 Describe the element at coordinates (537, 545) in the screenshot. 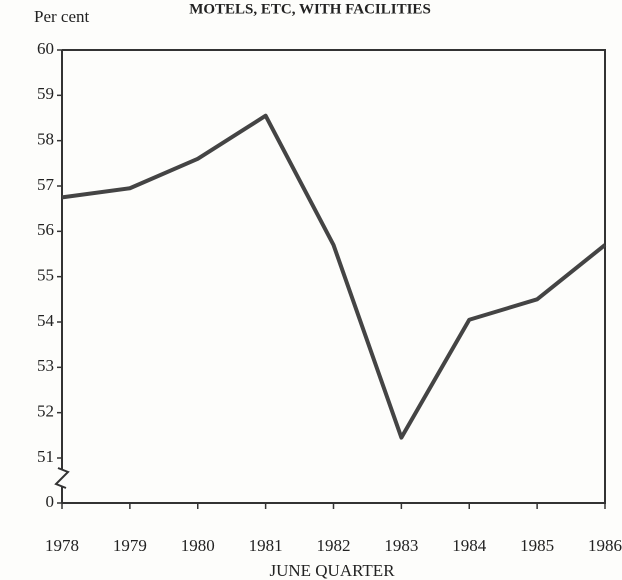

I see `x-tick-label: 1985` at that location.